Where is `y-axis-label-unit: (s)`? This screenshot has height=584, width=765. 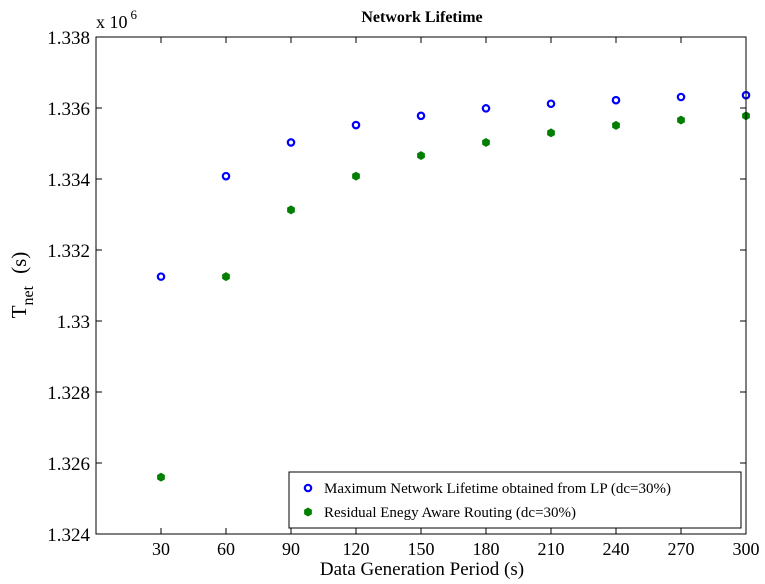 y-axis-label-unit: (s) is located at coordinates (19, 263).